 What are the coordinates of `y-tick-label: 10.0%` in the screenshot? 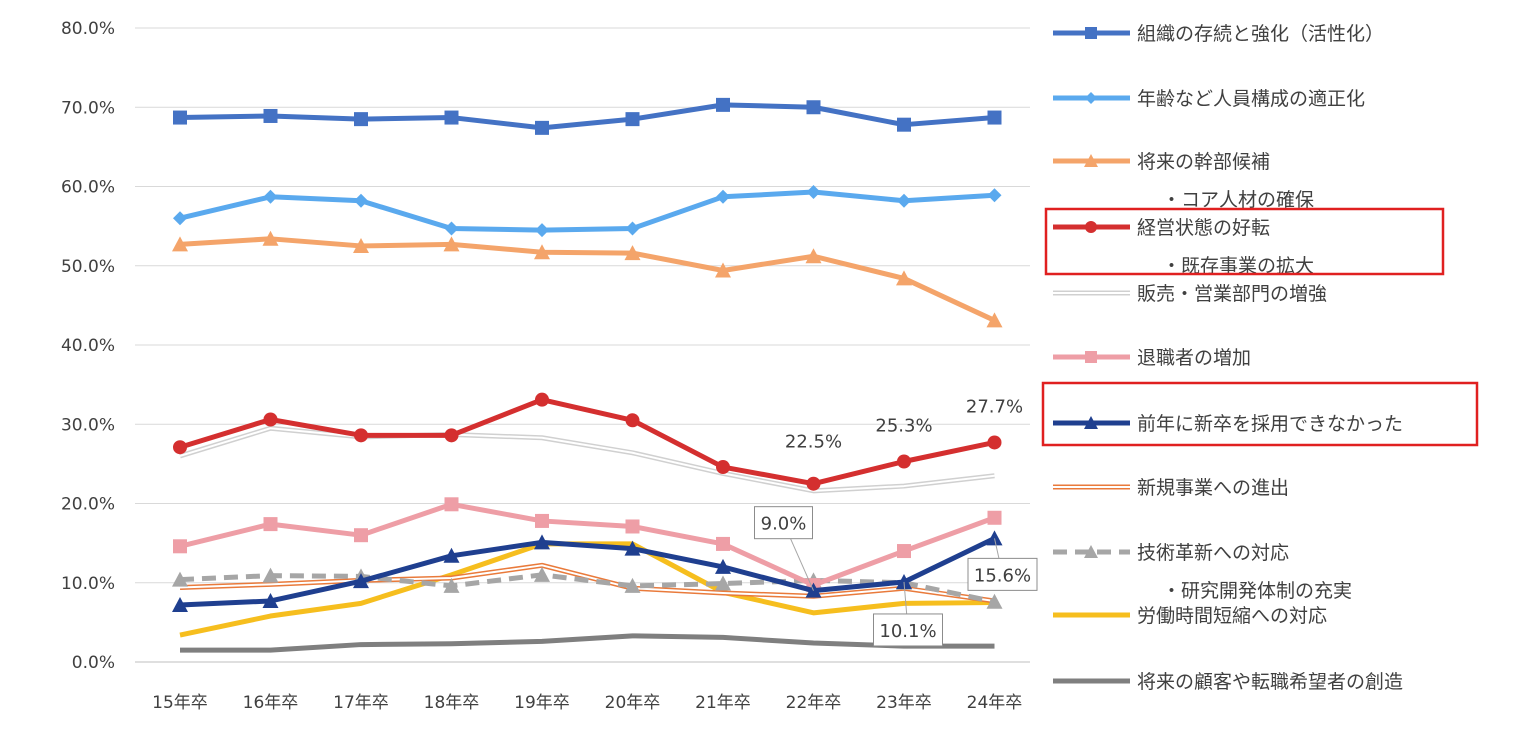 It's located at (88, 584).